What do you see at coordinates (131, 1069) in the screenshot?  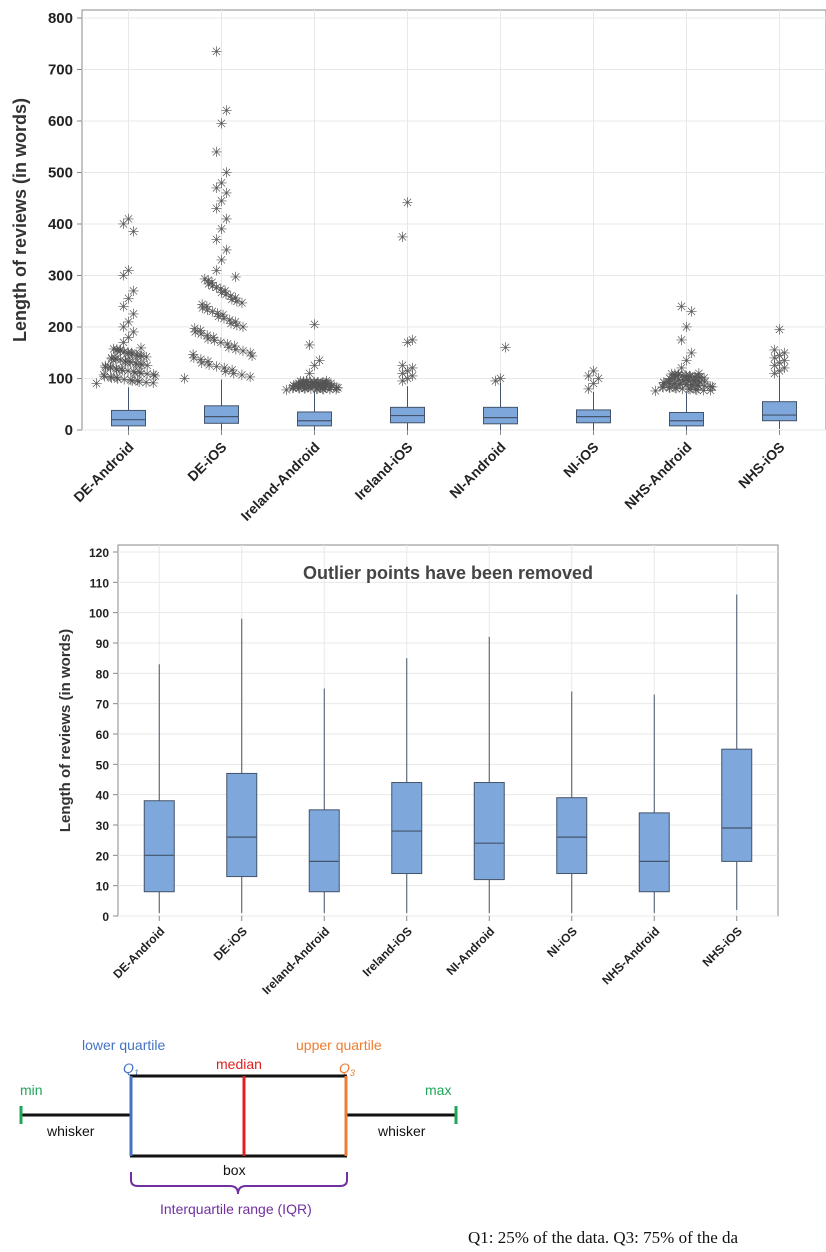 I see `q1-label: Q1` at bounding box center [131, 1069].